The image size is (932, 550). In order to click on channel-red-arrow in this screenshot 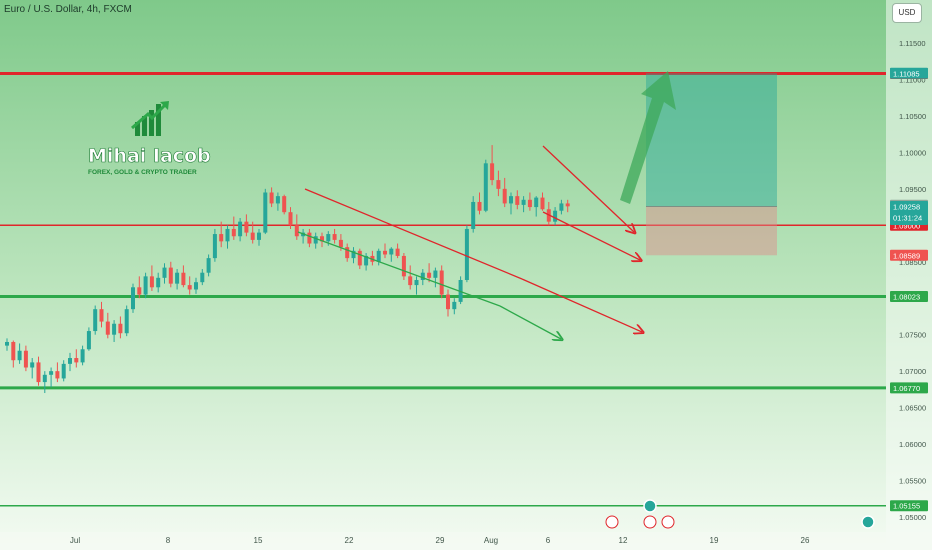, I will do `click(581, 305)`.